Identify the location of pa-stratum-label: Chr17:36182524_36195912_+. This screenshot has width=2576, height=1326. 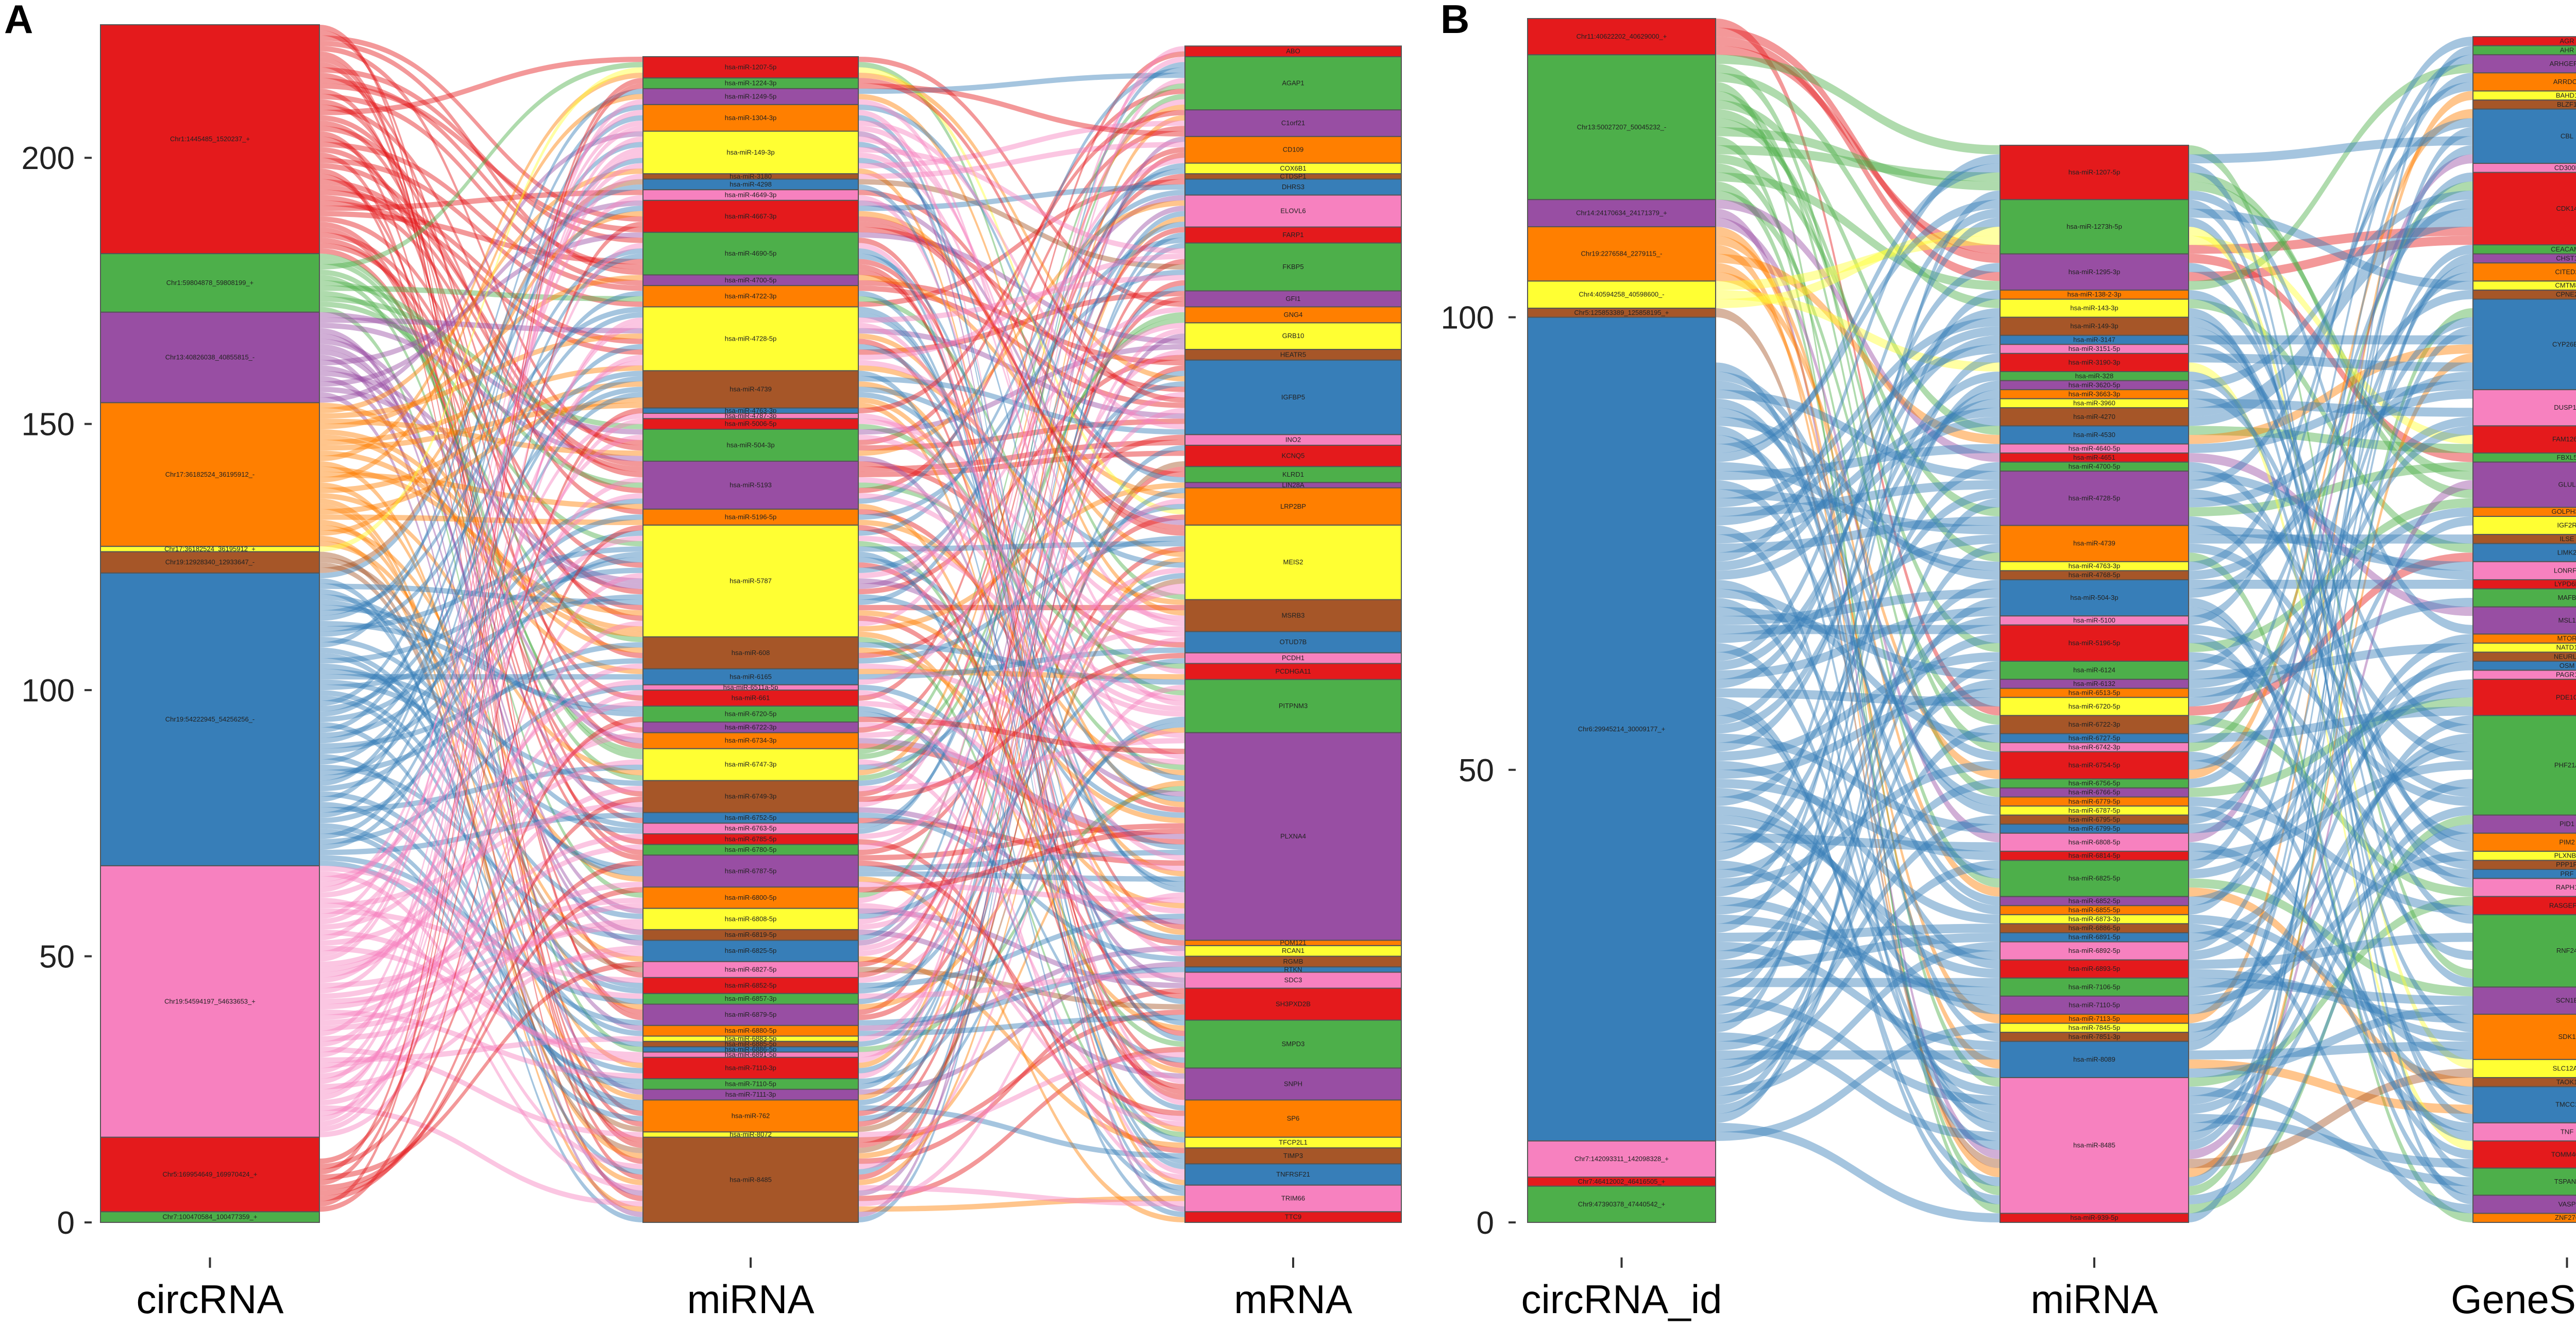
(210, 548).